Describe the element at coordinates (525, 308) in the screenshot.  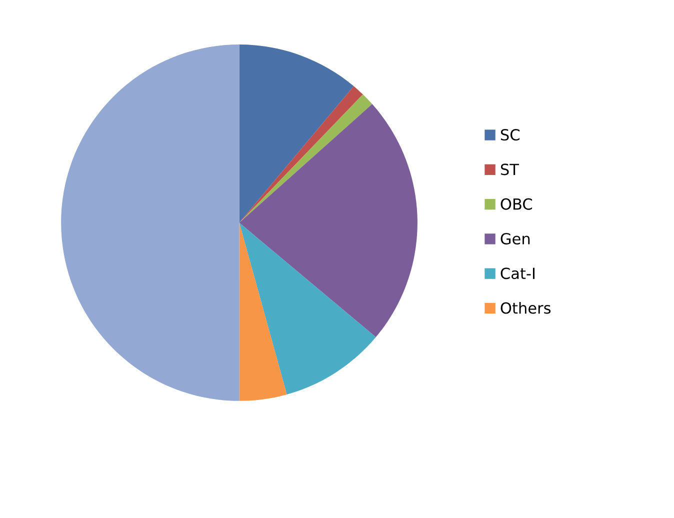
I see `legend-label: Others` at that location.